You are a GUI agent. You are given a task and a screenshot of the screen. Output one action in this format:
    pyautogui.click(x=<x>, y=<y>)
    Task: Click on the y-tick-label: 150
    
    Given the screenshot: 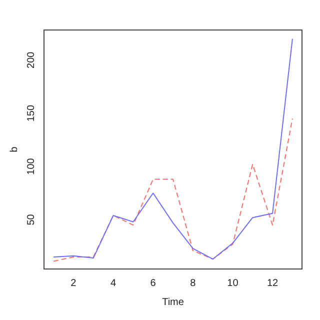 What is the action you would take?
    pyautogui.click(x=31, y=113)
    